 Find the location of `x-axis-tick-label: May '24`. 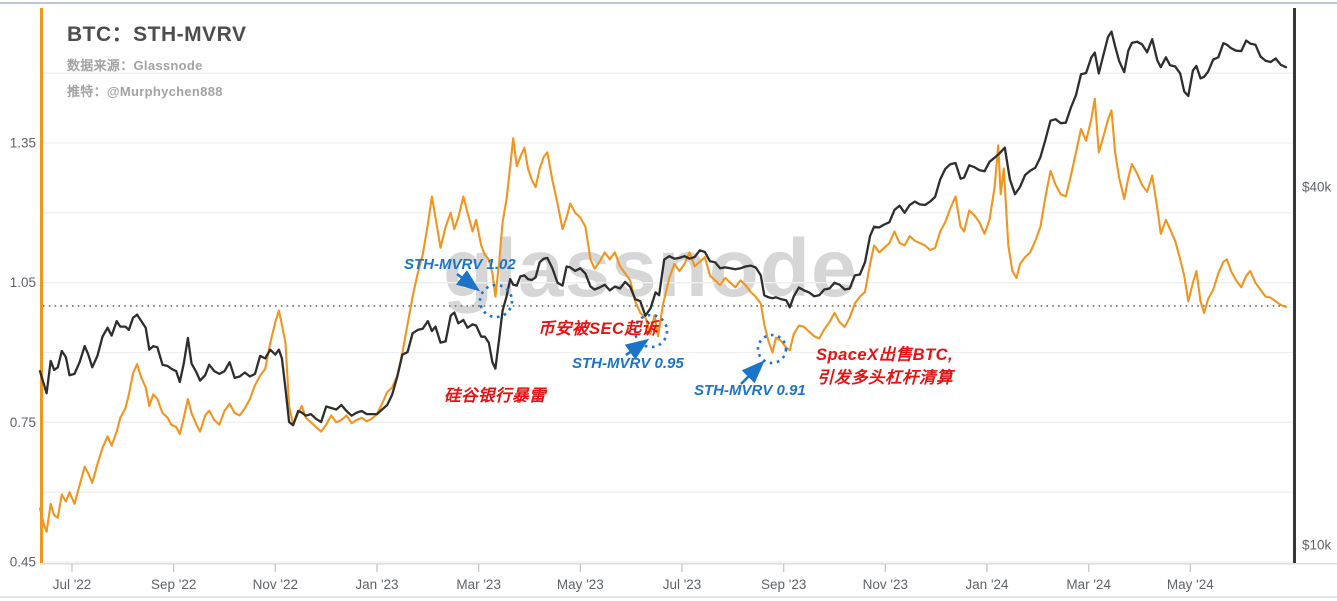

x-axis-tick-label: May '24 is located at coordinates (1190, 584).